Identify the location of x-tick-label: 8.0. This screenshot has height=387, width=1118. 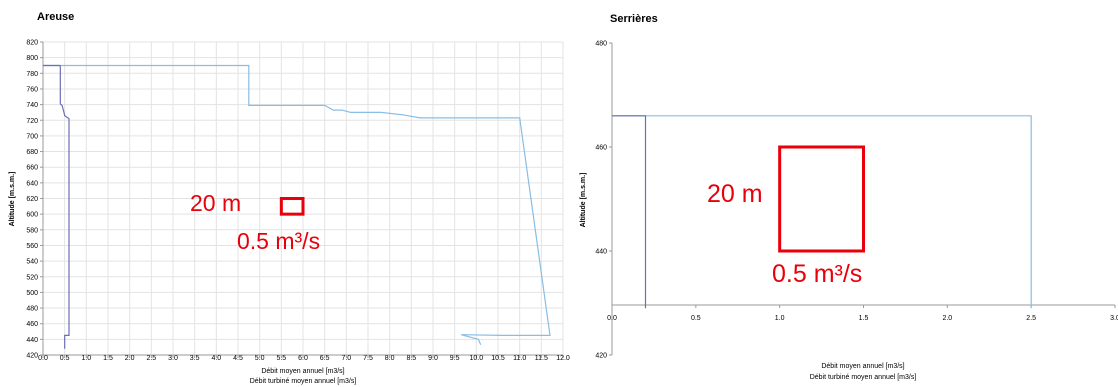
(390, 358).